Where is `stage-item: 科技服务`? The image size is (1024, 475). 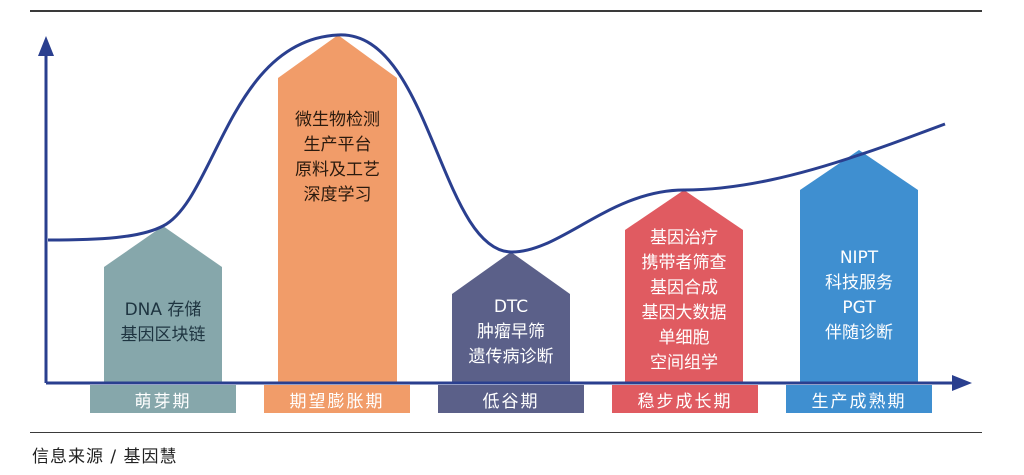 stage-item: 科技服务 is located at coordinates (859, 283).